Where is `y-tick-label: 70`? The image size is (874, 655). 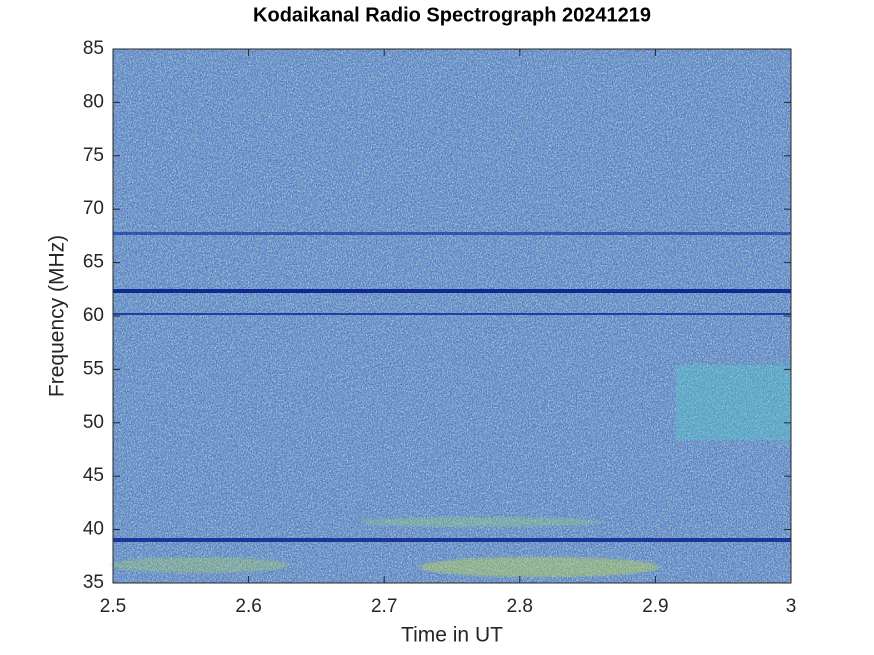 y-tick-label: 70 is located at coordinates (93, 208).